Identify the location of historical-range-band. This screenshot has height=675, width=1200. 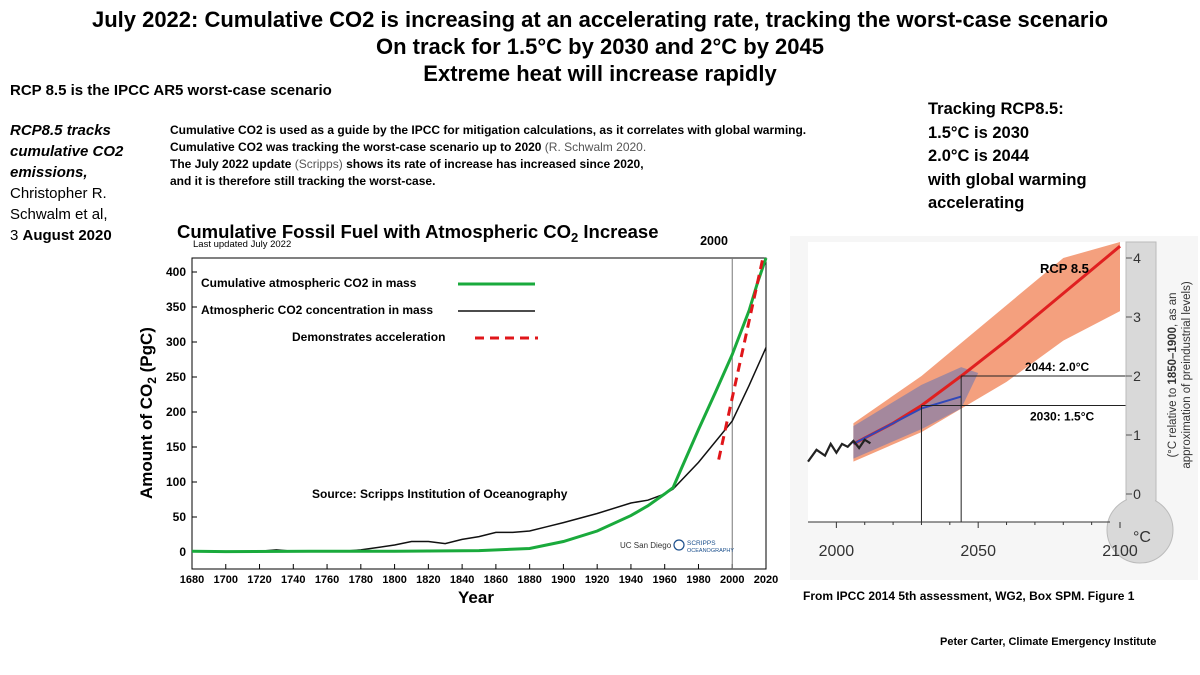
(916, 413).